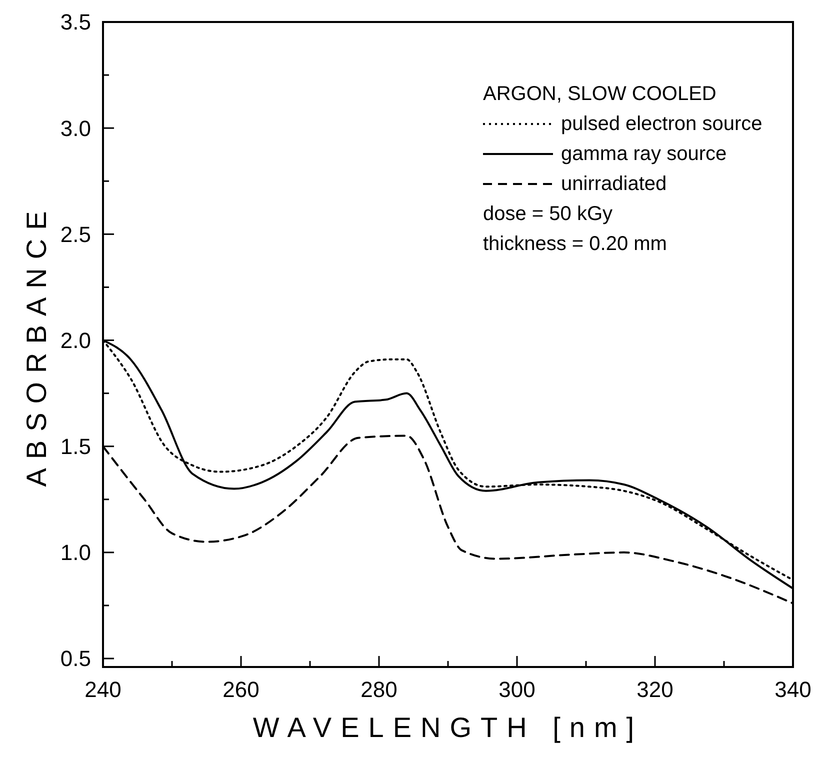 The width and height of the screenshot is (826, 763). What do you see at coordinates (75, 234) in the screenshot?
I see `y-tick-label: 2.5` at bounding box center [75, 234].